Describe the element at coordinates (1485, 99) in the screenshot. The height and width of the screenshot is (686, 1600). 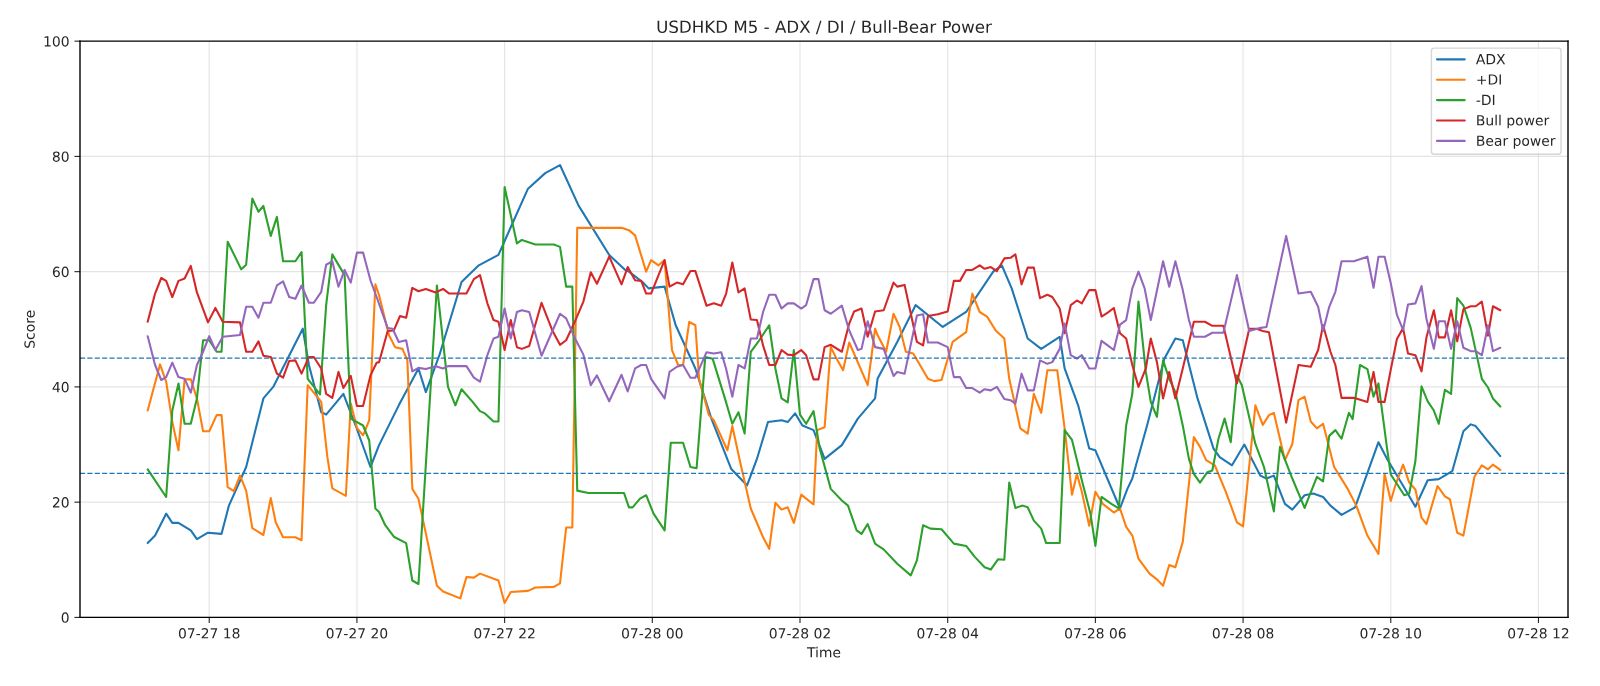
I see `legend-label: -DI` at that location.